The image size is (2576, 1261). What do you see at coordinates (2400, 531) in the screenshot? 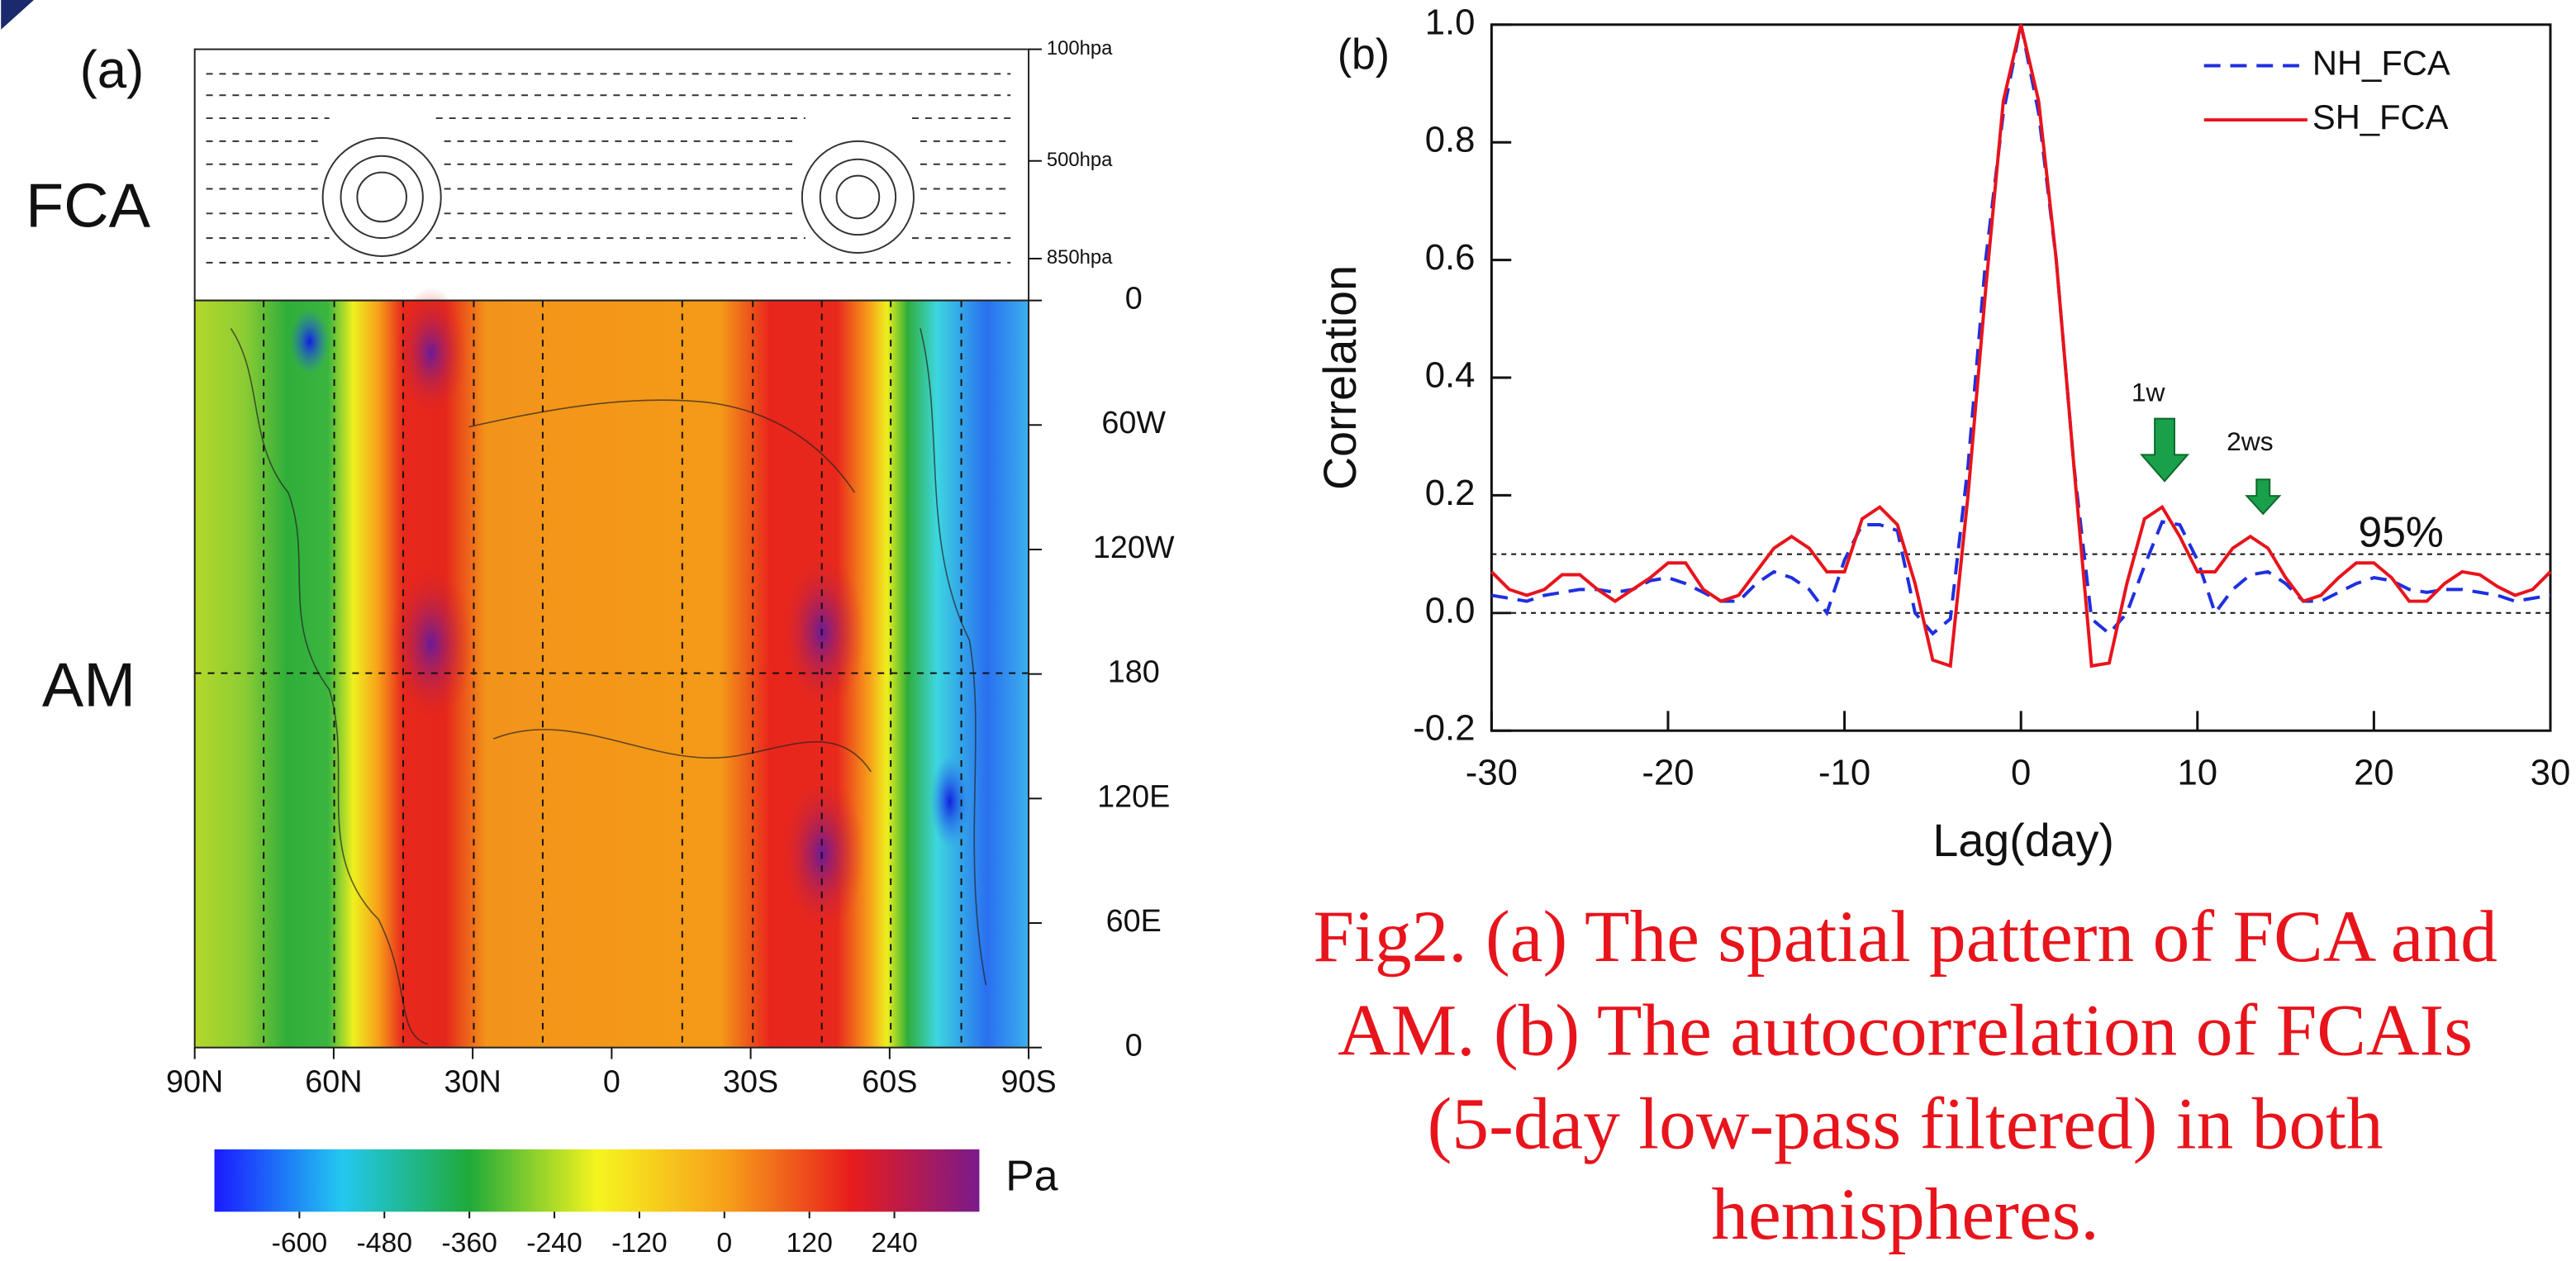
I see `annotation: 95%` at bounding box center [2400, 531].